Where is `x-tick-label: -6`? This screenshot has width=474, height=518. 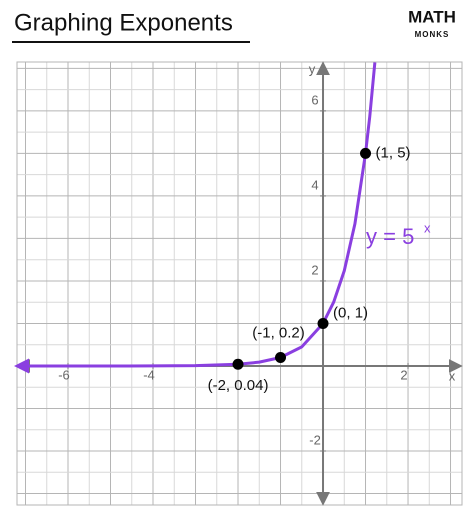
x-tick-label: -6 is located at coordinates (64, 374).